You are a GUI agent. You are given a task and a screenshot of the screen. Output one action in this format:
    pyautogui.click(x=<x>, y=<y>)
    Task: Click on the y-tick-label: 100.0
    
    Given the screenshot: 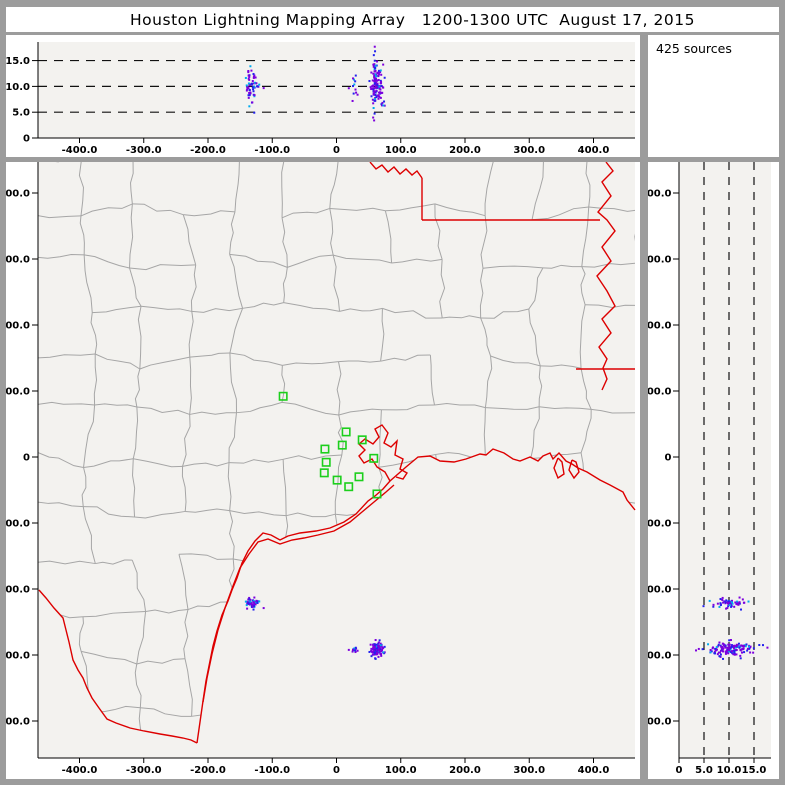 What is the action you would take?
    pyautogui.click(x=660, y=392)
    